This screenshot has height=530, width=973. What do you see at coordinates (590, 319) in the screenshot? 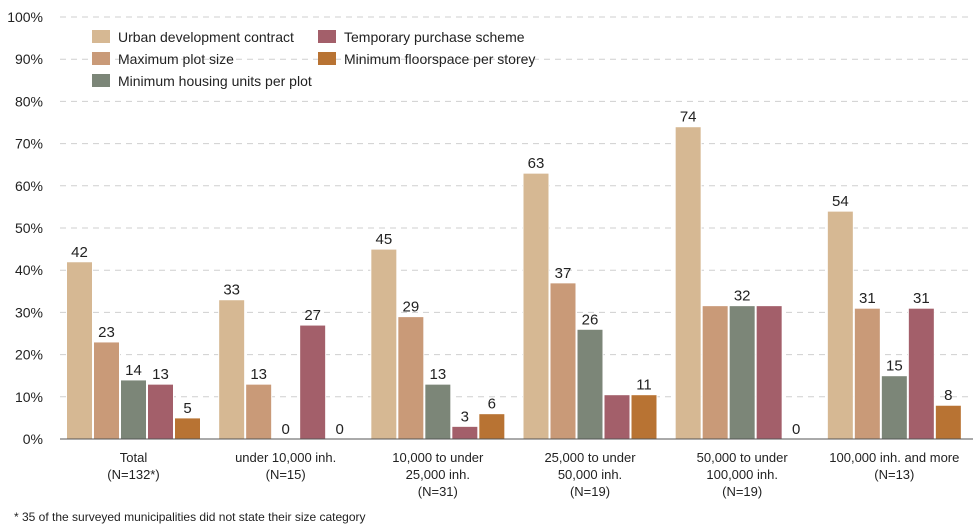
I see `data-label: 26` at bounding box center [590, 319].